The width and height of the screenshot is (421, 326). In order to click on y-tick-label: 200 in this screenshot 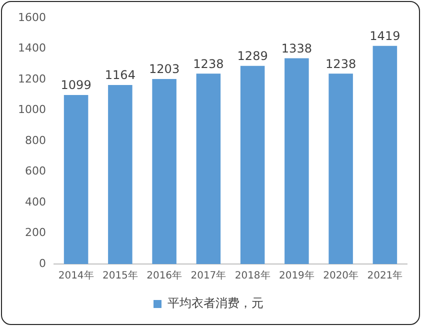, I will do `click(35, 233)`.